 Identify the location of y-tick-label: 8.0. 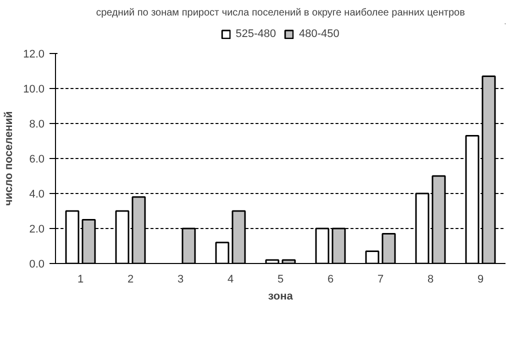
(37, 124).